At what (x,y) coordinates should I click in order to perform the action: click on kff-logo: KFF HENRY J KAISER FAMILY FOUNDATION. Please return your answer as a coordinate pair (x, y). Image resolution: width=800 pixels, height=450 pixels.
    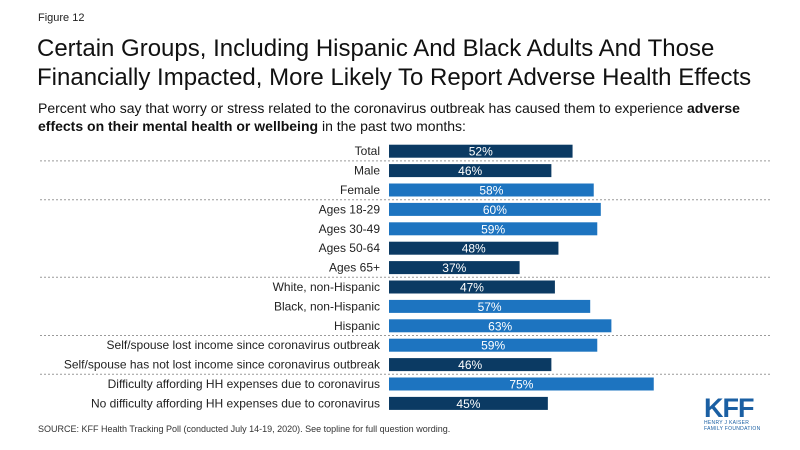
    Looking at the image, I should click on (739, 413).